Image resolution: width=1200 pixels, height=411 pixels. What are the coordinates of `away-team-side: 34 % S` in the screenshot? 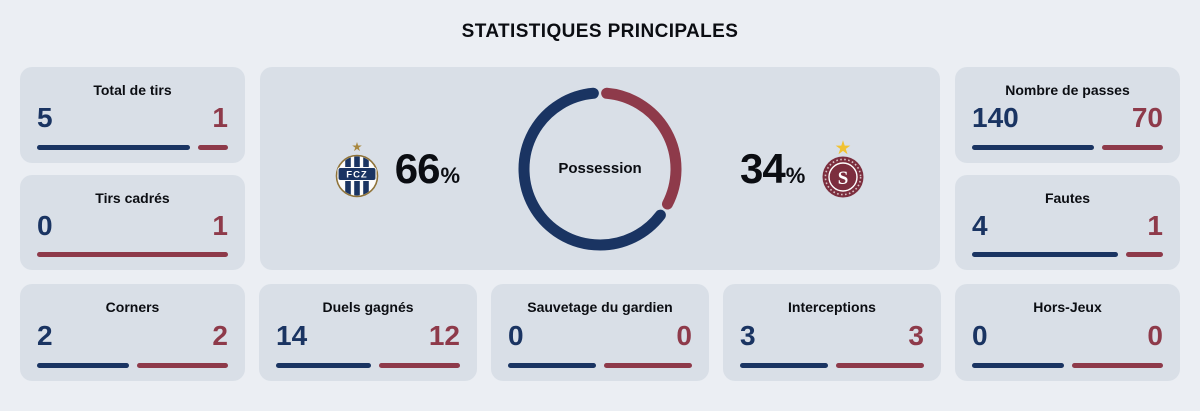 It's located at (803, 169).